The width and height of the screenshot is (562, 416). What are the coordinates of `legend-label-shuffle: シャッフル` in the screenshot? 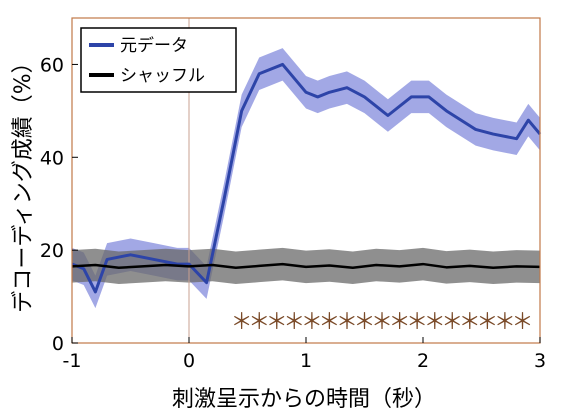 It's located at (162, 76).